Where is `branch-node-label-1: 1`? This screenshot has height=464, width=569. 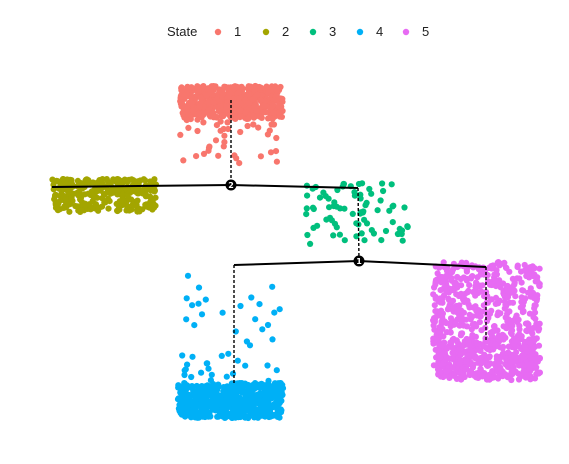 branch-node-label-1: 1 is located at coordinates (359, 261).